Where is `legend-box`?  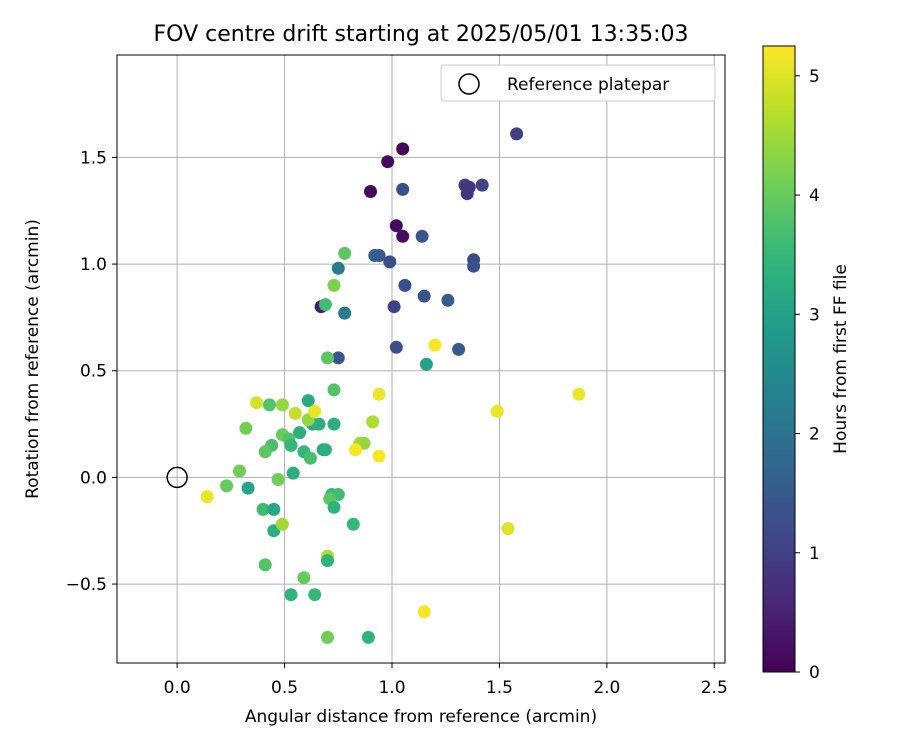
legend-box is located at coordinates (578, 83).